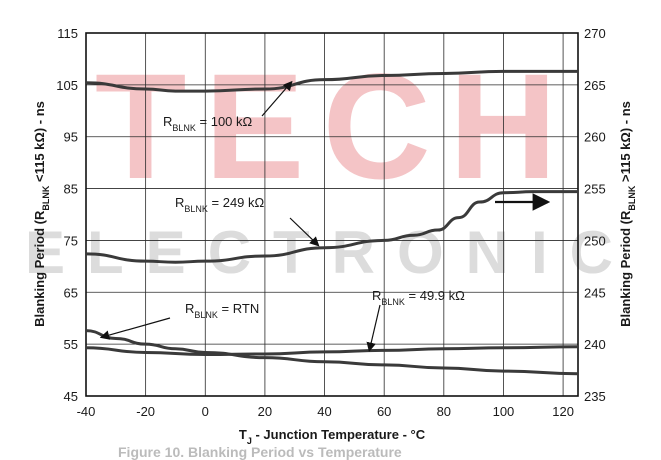 Image resolution: width=661 pixels, height=460 pixels. What do you see at coordinates (71, 344) in the screenshot?
I see `y-left-tick-label: 55` at bounding box center [71, 344].